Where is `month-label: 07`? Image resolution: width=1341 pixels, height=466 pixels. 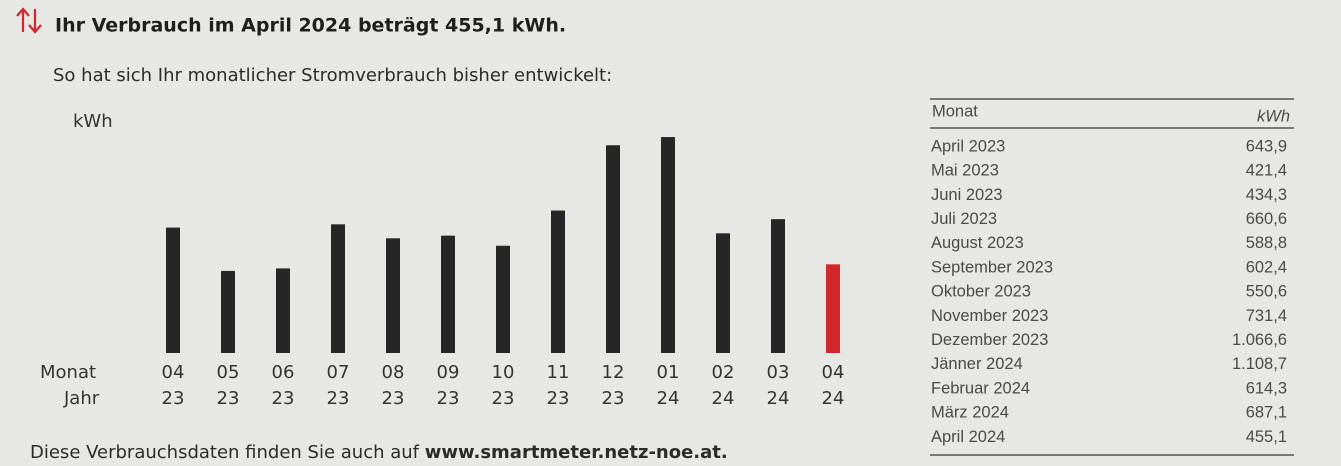
month-label: 07 is located at coordinates (338, 372).